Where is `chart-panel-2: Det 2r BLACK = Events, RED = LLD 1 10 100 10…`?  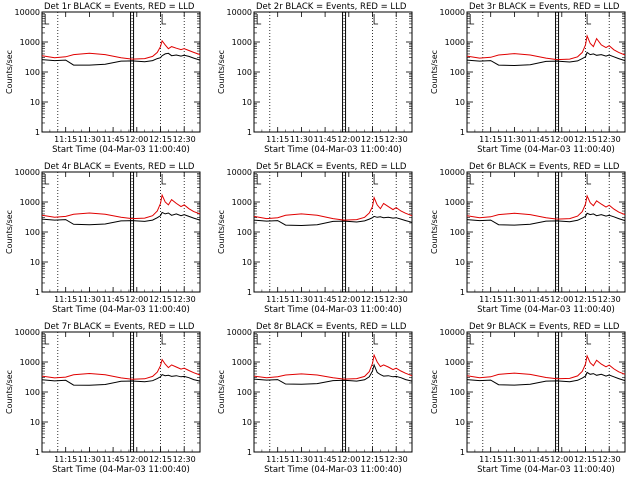 chart-panel-2: Det 2r BLACK = Events, RED = LLD 1 10 100 10… is located at coordinates (315, 78).